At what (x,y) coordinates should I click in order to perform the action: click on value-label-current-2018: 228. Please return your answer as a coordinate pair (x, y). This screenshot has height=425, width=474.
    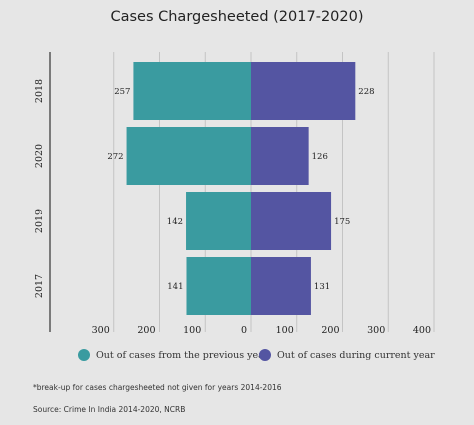
    Looking at the image, I should click on (366, 92).